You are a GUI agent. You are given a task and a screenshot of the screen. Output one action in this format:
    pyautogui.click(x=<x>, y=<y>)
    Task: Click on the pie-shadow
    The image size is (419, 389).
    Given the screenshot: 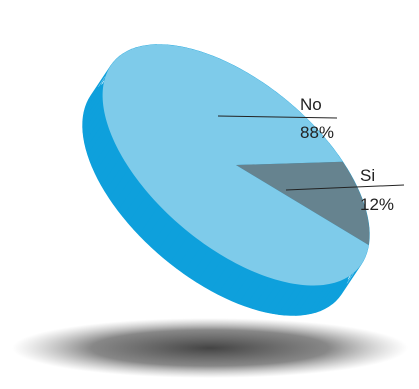 What is the action you would take?
    pyautogui.click(x=210, y=348)
    